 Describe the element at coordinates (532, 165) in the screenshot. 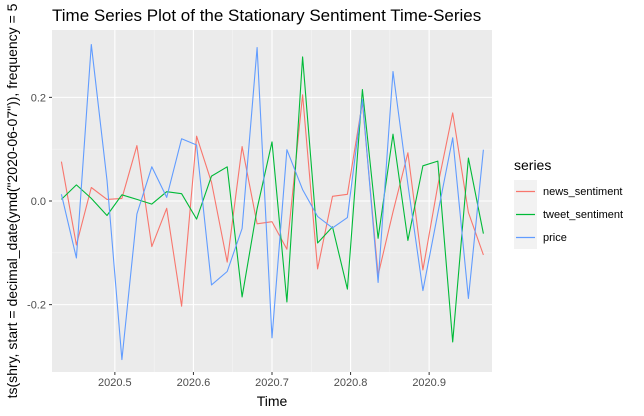

I see `legend-title: series` at that location.